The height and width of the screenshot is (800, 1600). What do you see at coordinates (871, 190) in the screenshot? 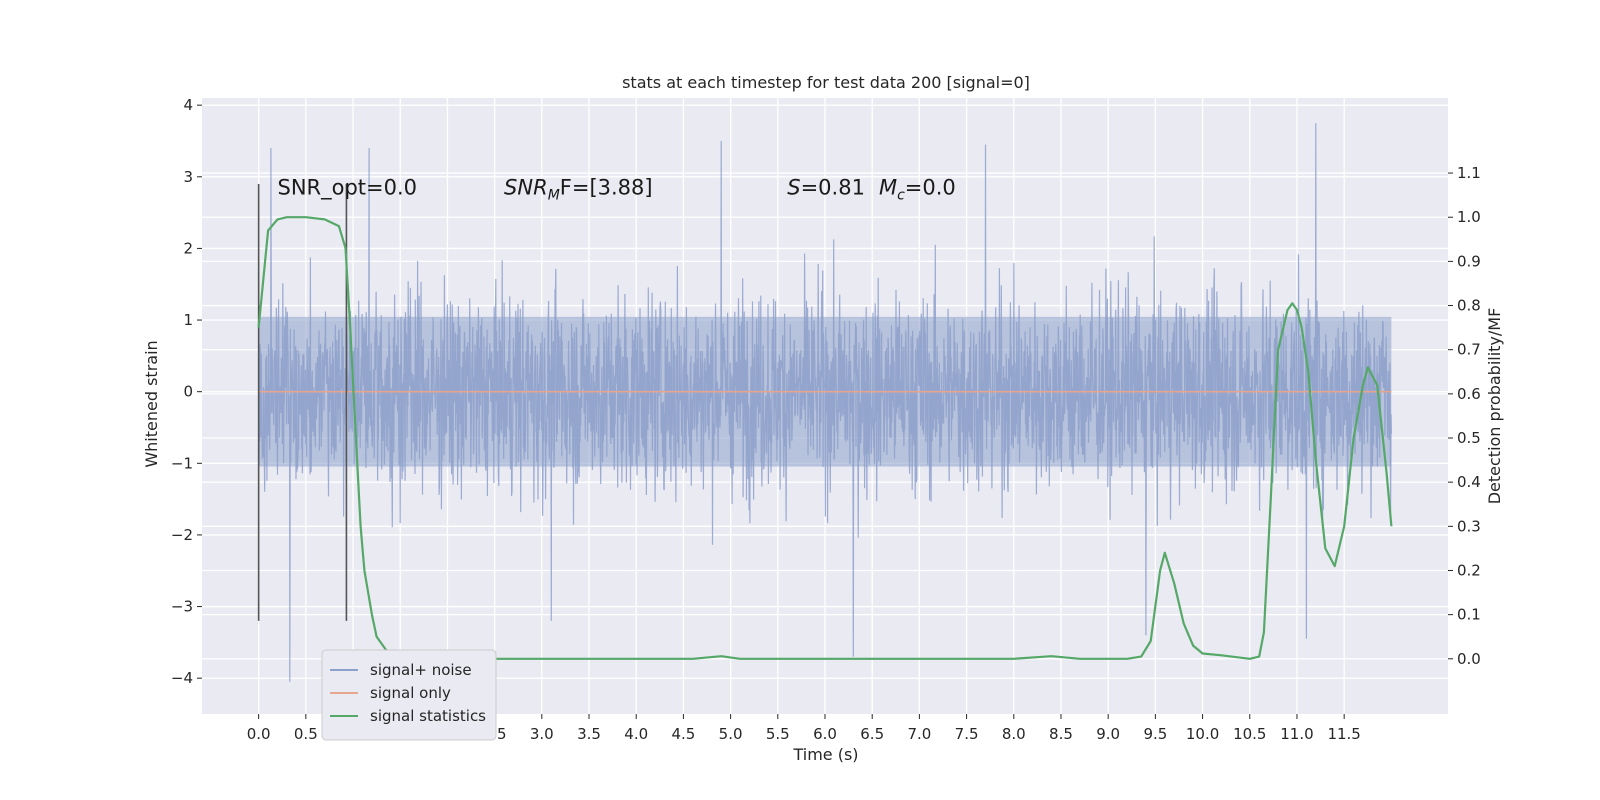
I see `annotation-text: S=0.81 Mc=0.0` at bounding box center [871, 190].